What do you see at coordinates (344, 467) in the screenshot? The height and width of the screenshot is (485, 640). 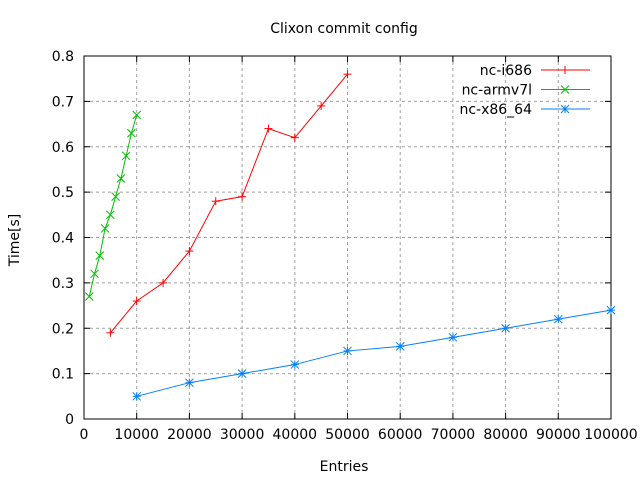 I see `x-axis-label: Entries` at bounding box center [344, 467].